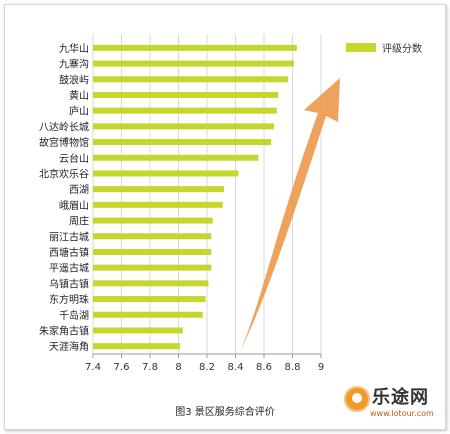  Describe the element at coordinates (361, 47) in the screenshot. I see `legend-swatch` at that location.